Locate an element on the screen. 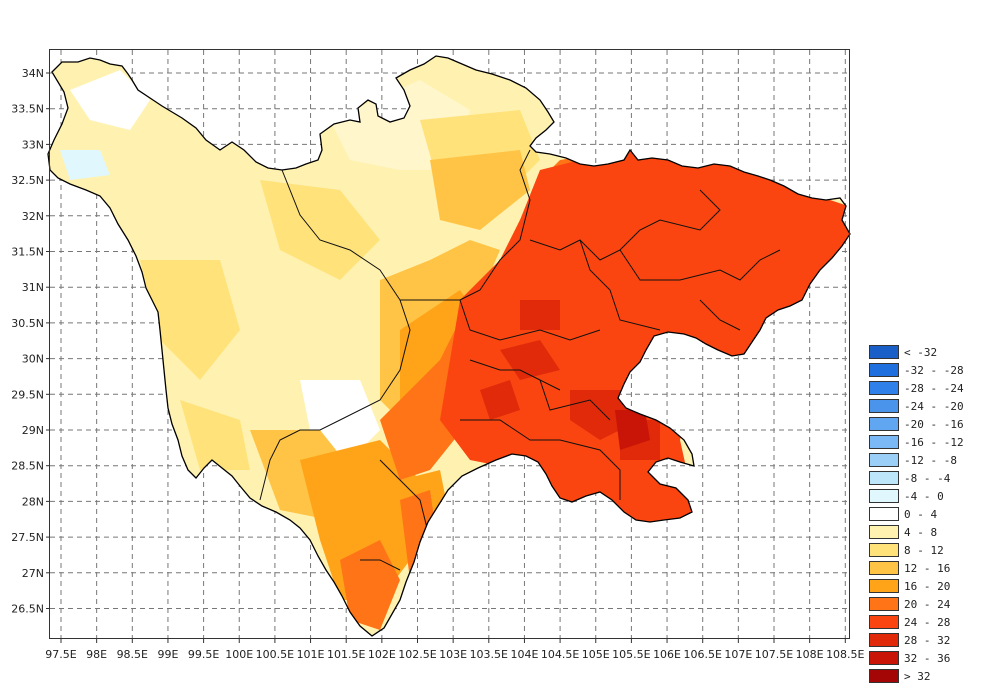  legend-label: < -32 is located at coordinates (921, 352).